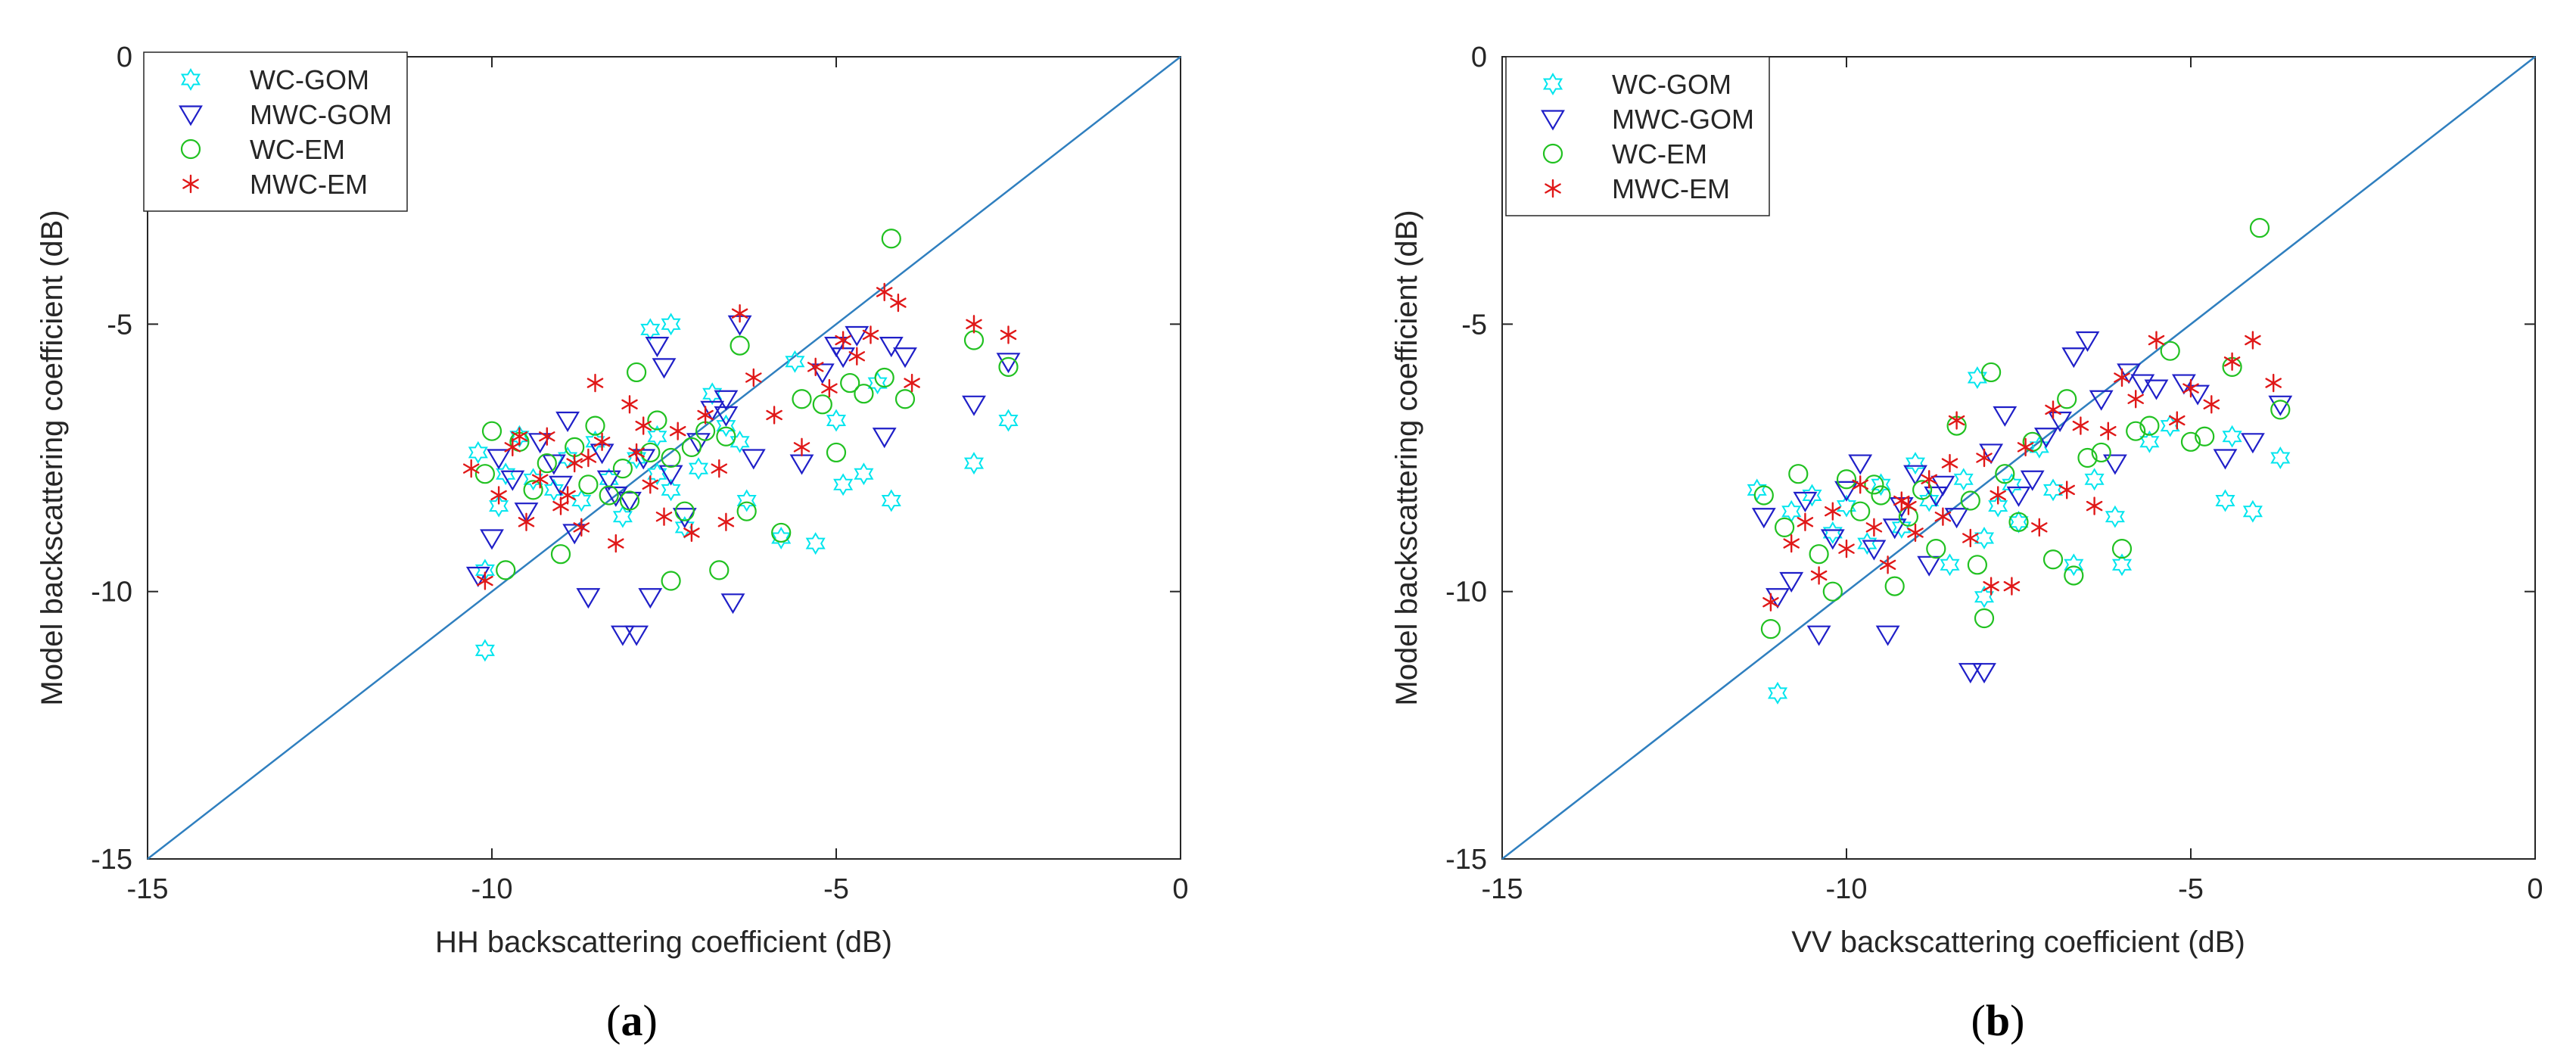 This screenshot has height=1061, width=2576. What do you see at coordinates (1474, 325) in the screenshot?
I see `y-tick-label: -5` at bounding box center [1474, 325].